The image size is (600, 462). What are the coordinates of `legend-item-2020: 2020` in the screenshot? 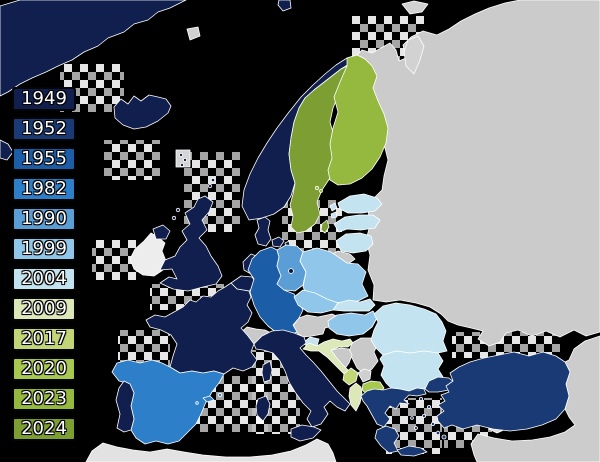 It's located at (44, 369).